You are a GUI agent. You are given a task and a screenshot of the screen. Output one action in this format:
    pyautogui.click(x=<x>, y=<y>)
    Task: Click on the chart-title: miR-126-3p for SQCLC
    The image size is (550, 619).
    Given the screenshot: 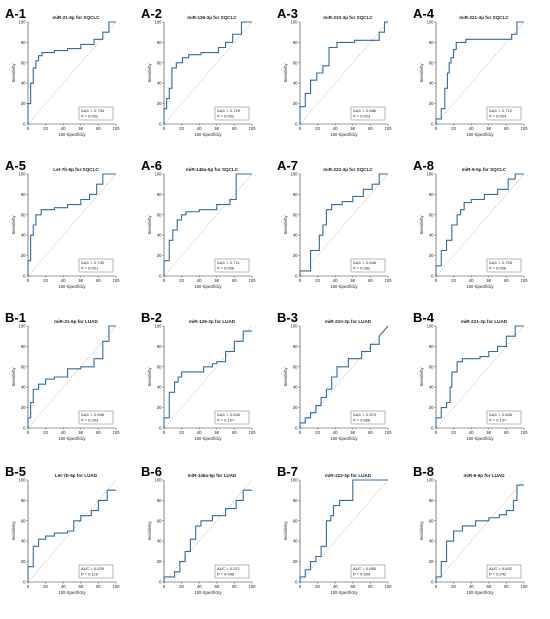 What is the action you would take?
    pyautogui.click(x=212, y=17)
    